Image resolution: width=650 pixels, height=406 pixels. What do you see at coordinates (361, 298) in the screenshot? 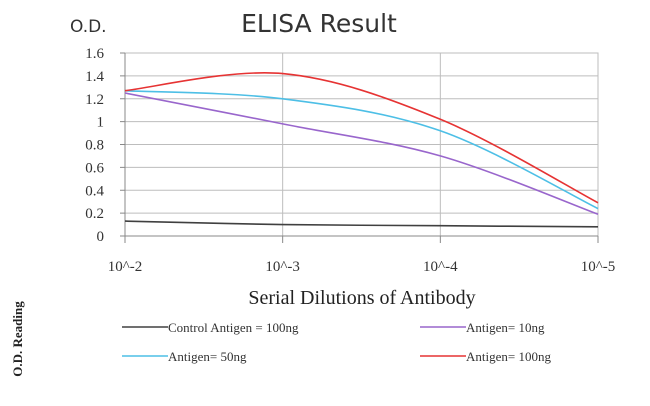
I see `x-axis-label: Serial Dilutions of Antibody` at bounding box center [361, 298].